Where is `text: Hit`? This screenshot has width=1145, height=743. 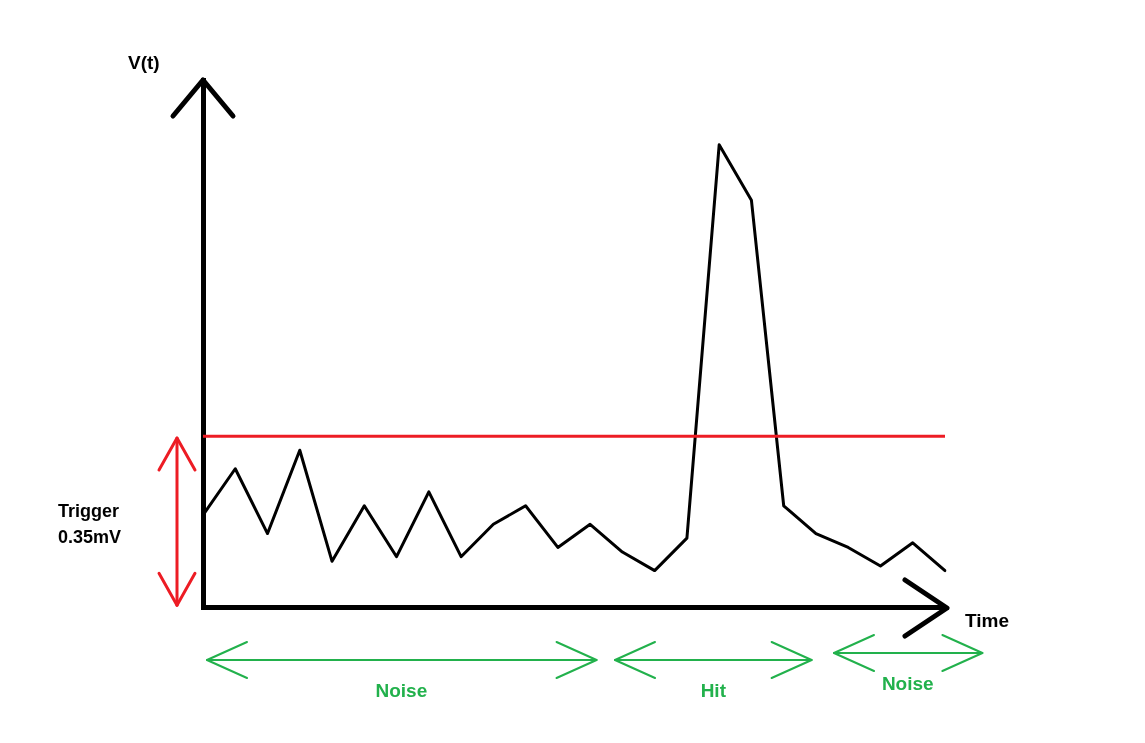 text: Hit is located at coordinates (713, 690).